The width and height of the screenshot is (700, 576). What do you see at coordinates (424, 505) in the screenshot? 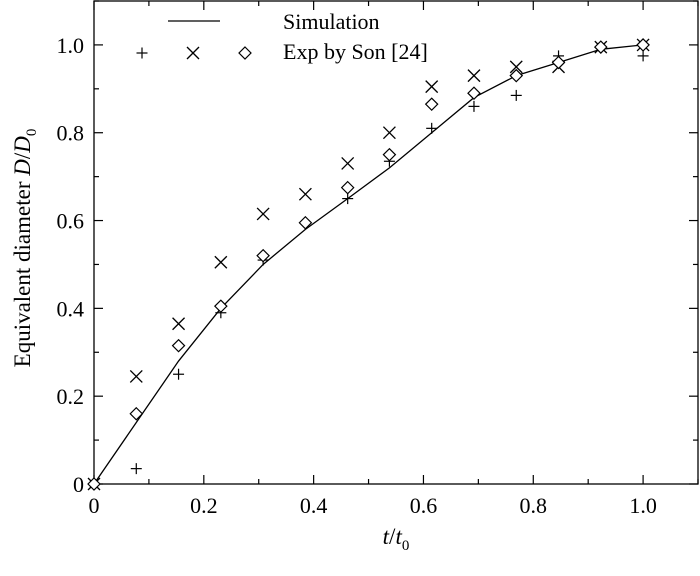
I see `x-tick-label: 0.6` at bounding box center [424, 505].